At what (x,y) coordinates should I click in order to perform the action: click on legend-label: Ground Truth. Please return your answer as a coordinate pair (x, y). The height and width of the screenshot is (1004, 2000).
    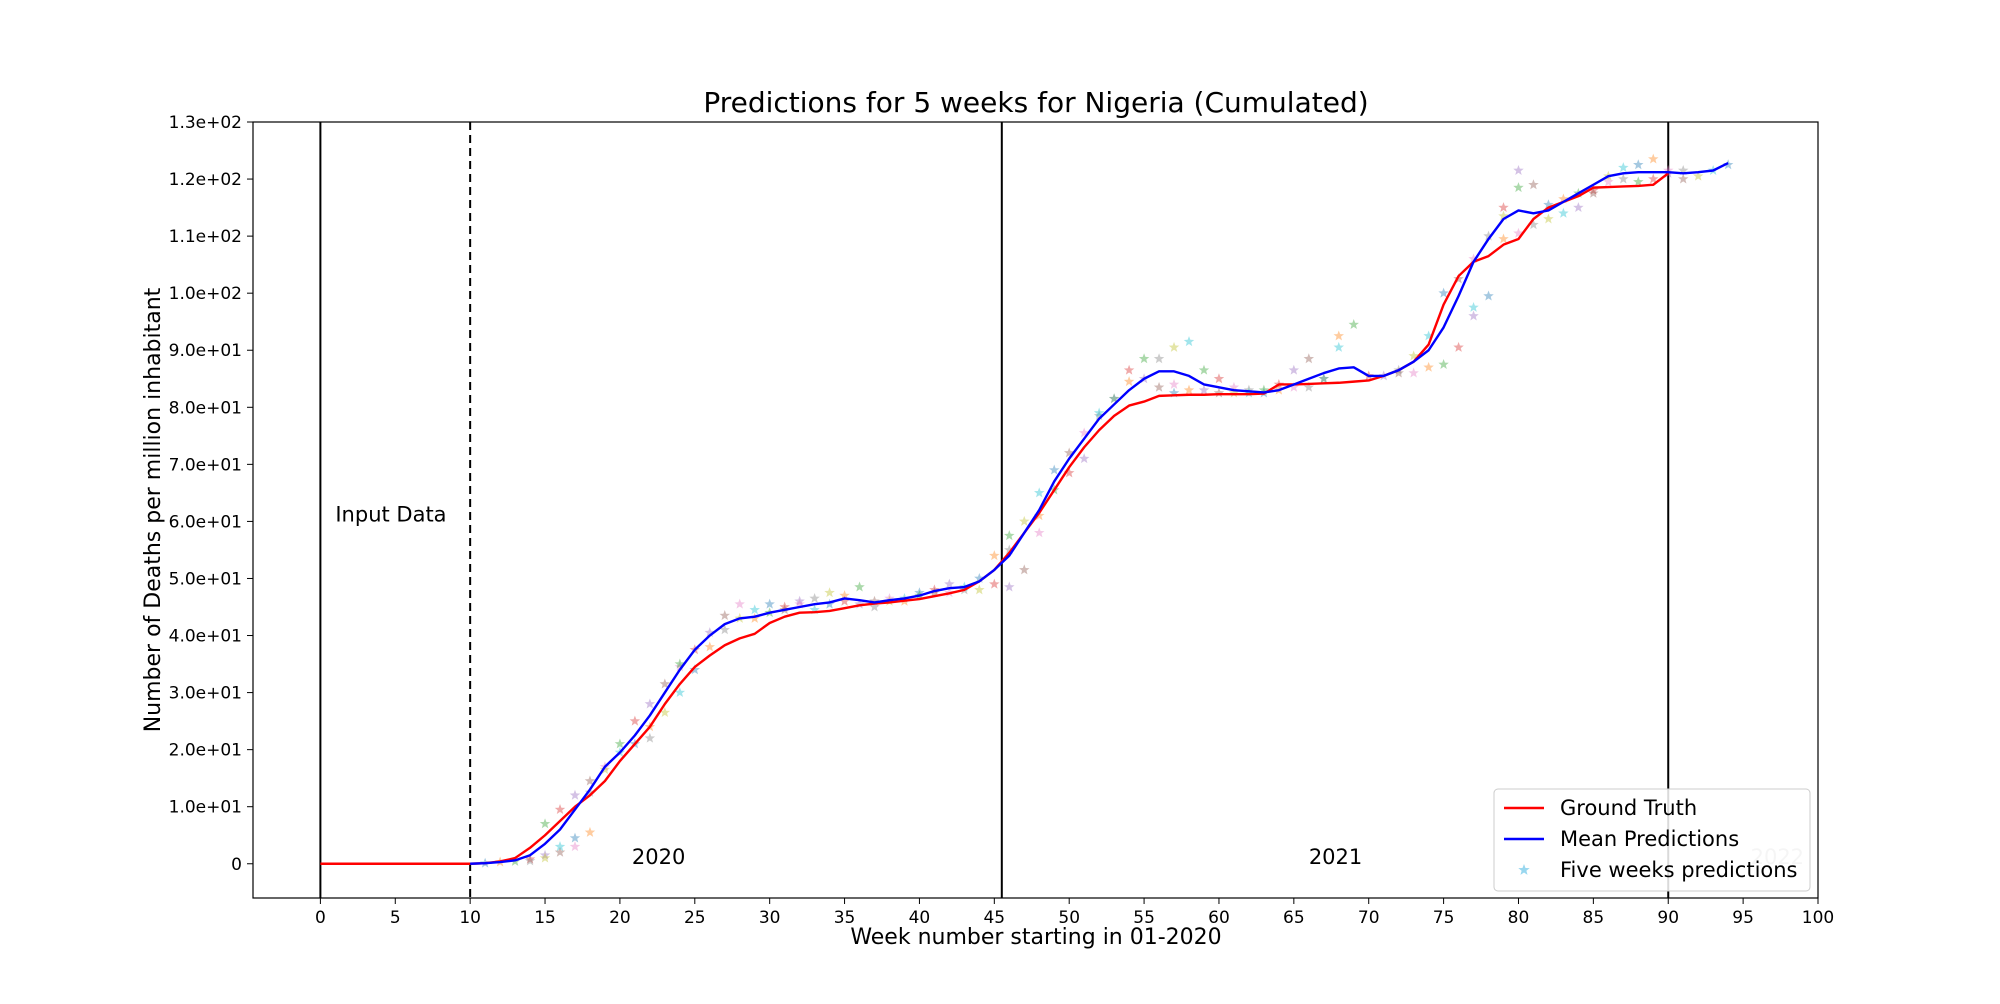
    Looking at the image, I should click on (1628, 808).